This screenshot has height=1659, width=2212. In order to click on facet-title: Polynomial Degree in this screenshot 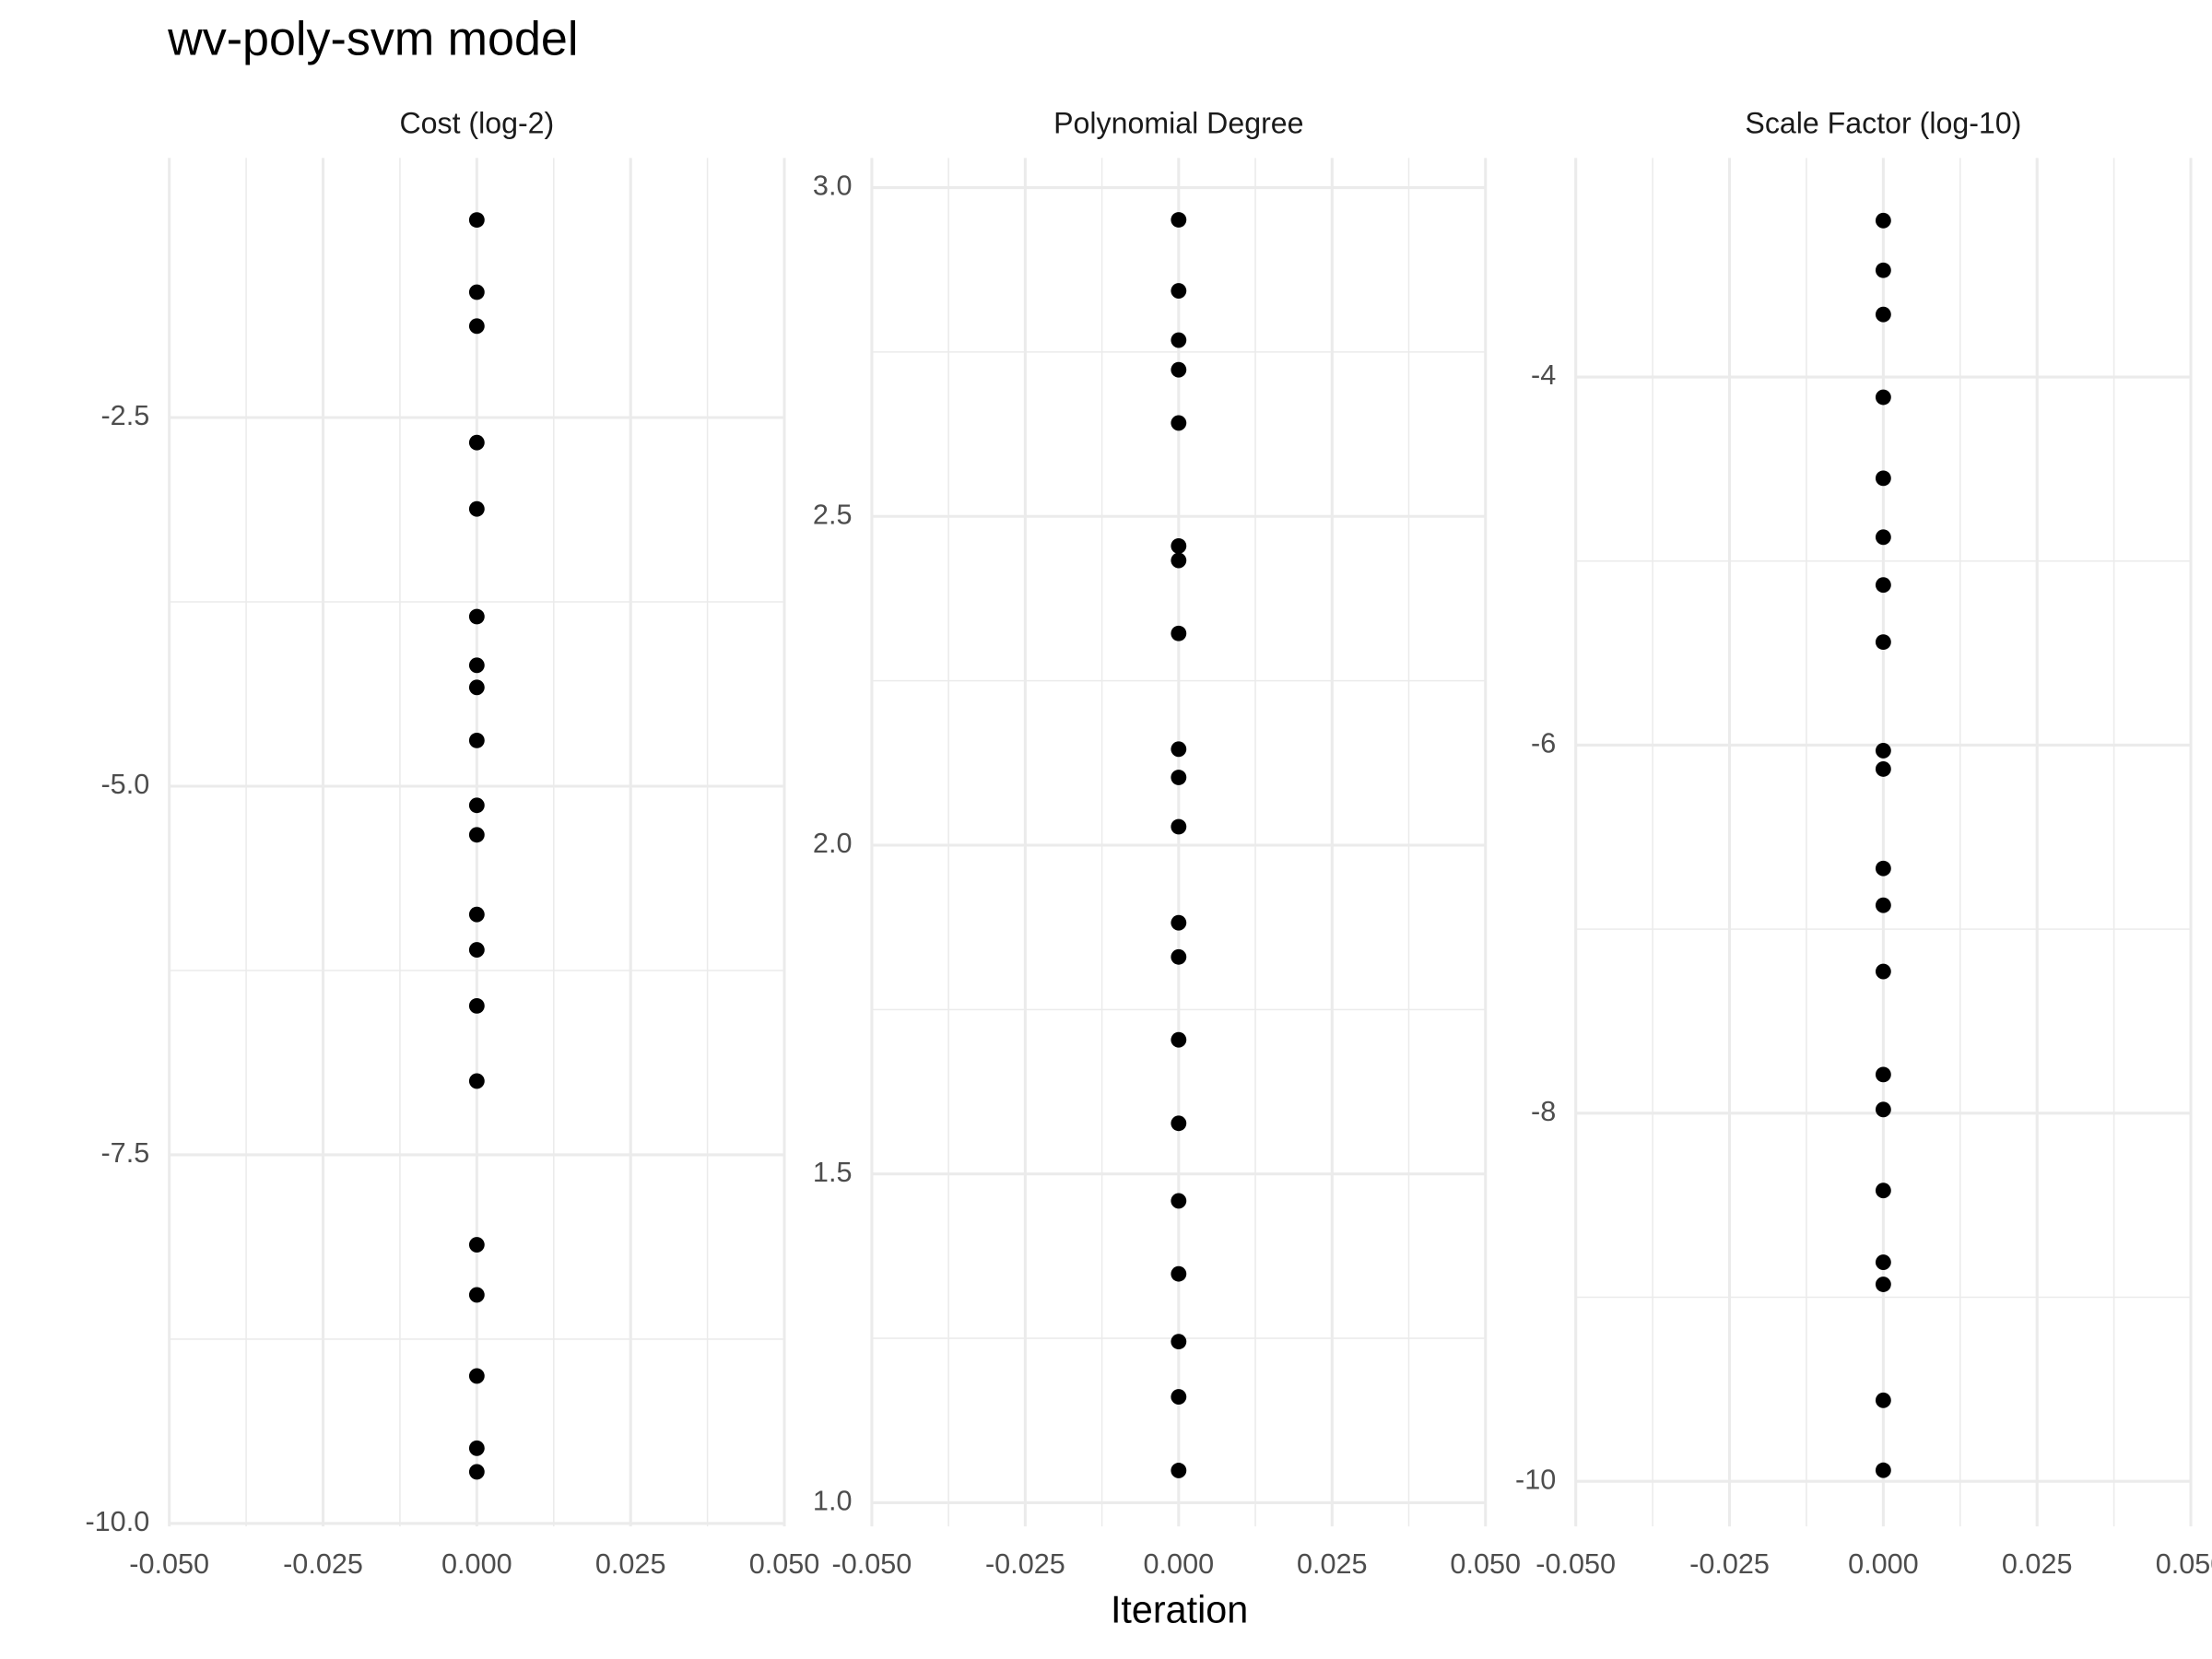, I will do `click(1178, 123)`.